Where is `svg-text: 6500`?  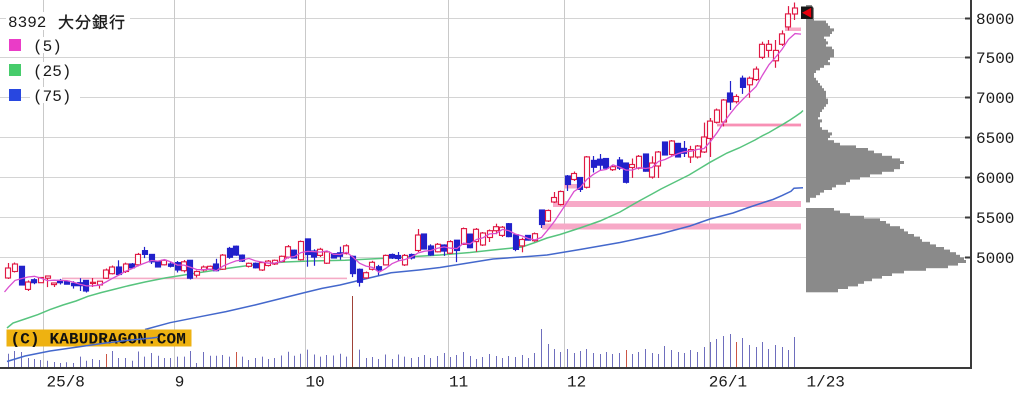
svg-text: 6500 is located at coordinates (995, 139).